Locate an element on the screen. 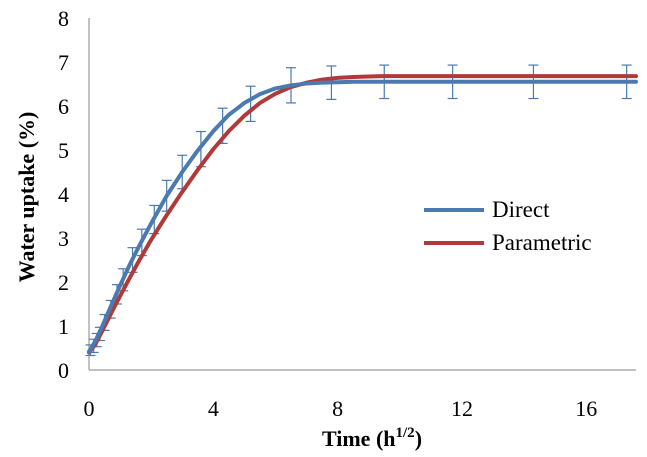  x-tick-label: 16 is located at coordinates (586, 408).